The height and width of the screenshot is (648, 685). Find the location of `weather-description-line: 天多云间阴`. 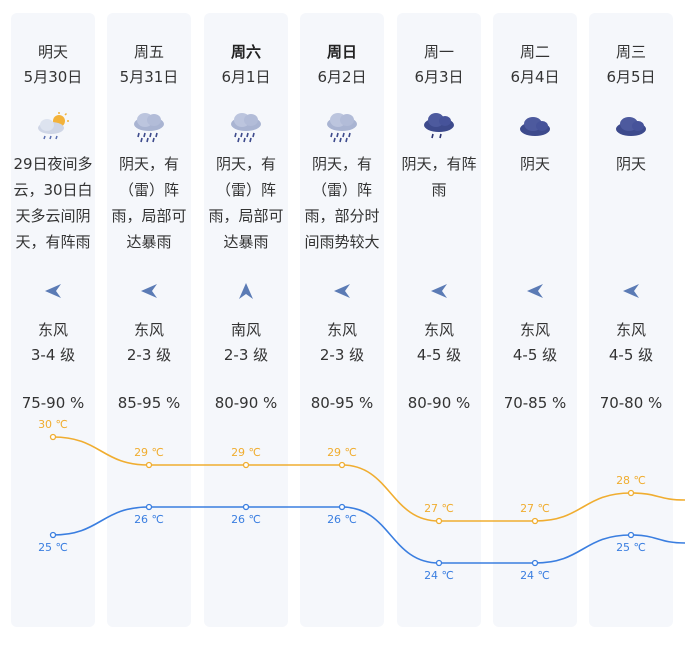

weather-description-line: 天多云间阴 is located at coordinates (53, 216).